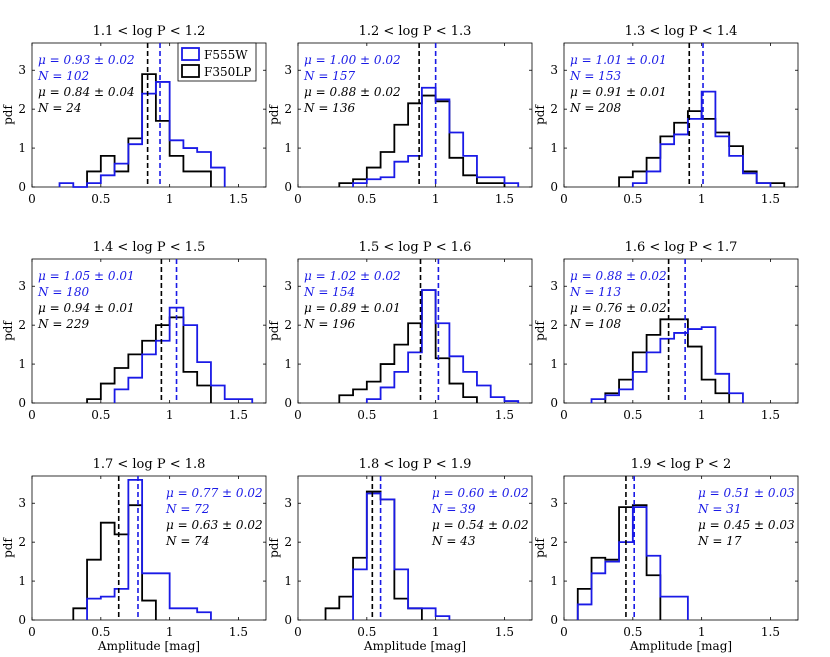  I want to click on stat-n-f555w: N = 180, so click(63, 292).